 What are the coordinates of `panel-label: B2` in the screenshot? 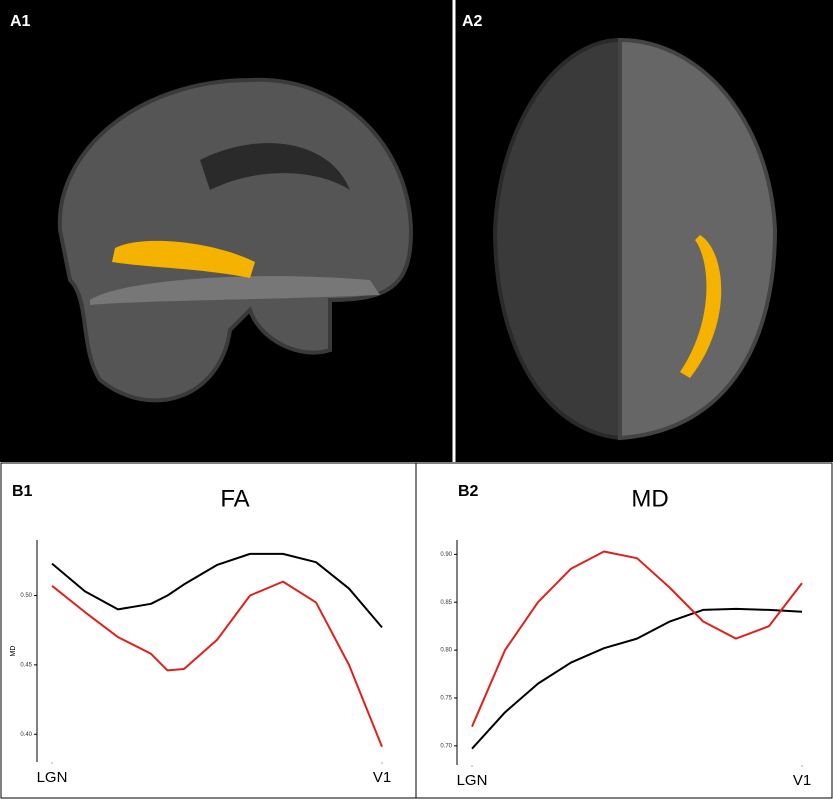 It's located at (468, 491).